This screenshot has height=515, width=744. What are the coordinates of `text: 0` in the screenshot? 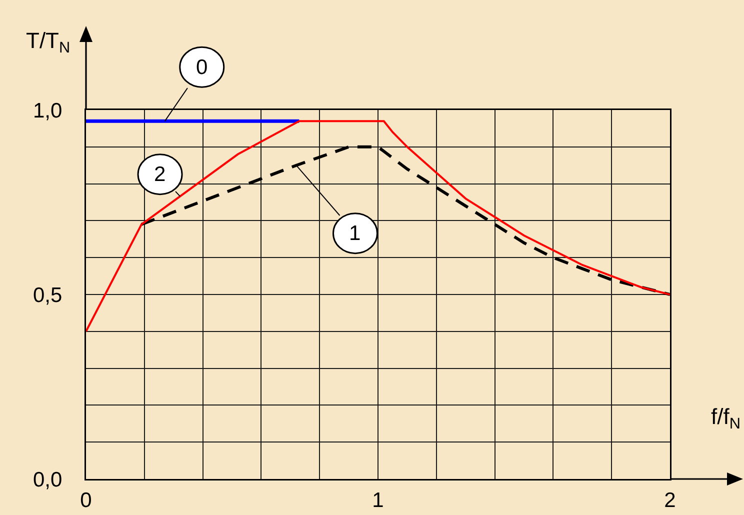 It's located at (202, 67).